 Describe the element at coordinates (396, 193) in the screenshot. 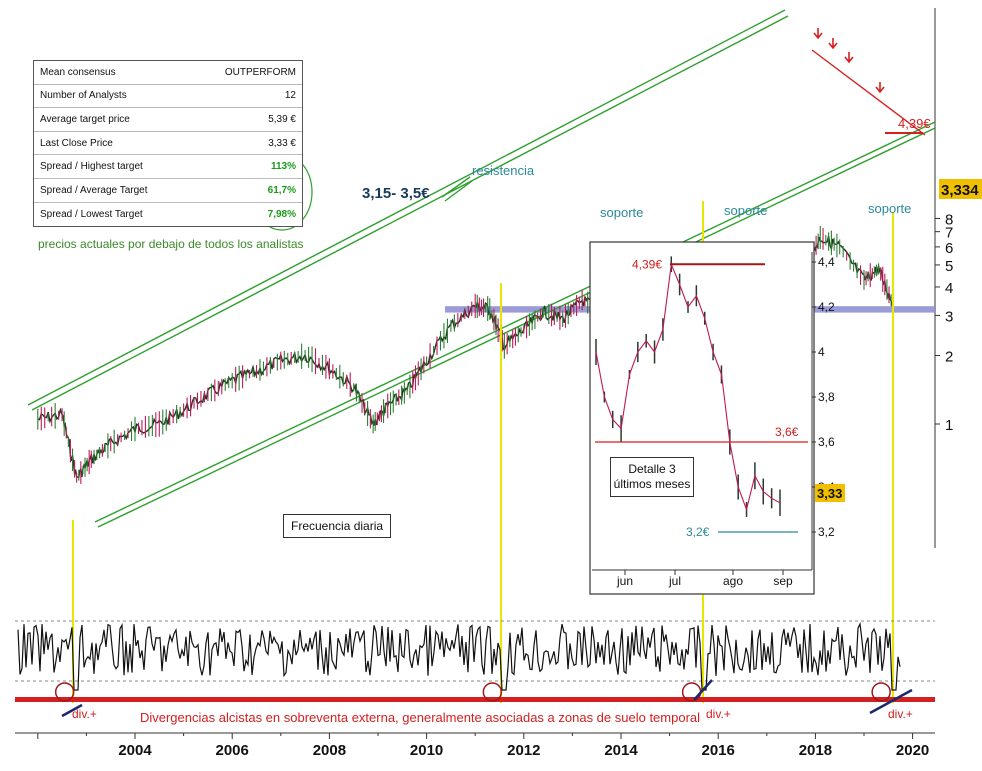

I see `zone-label: 3,15- 3,5€` at that location.